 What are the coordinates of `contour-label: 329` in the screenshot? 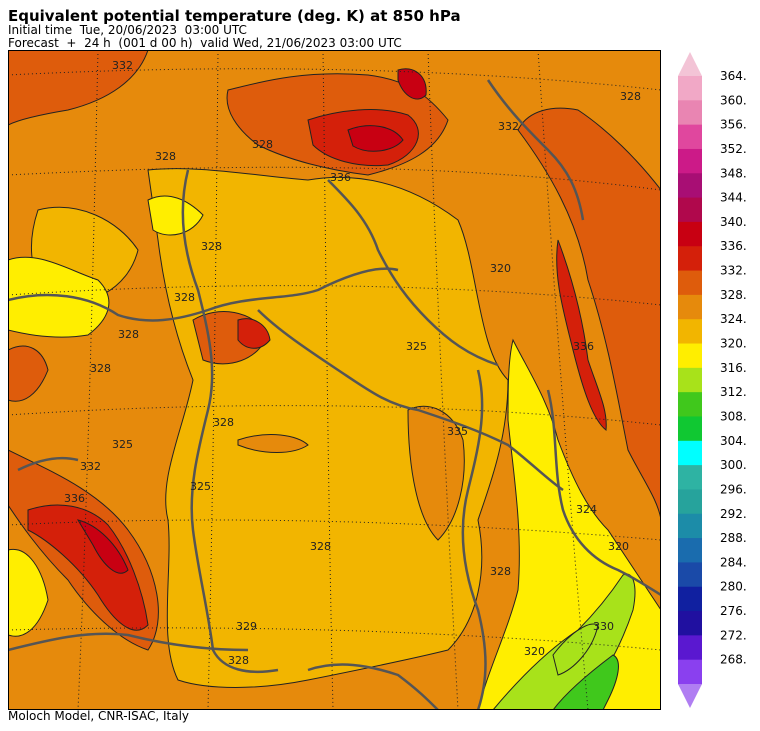 It's located at (246, 626).